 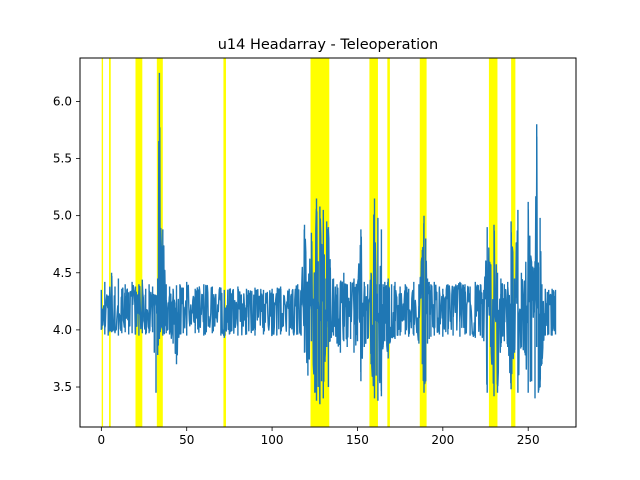 I want to click on y-tick-label: 3.5, so click(x=62, y=387).